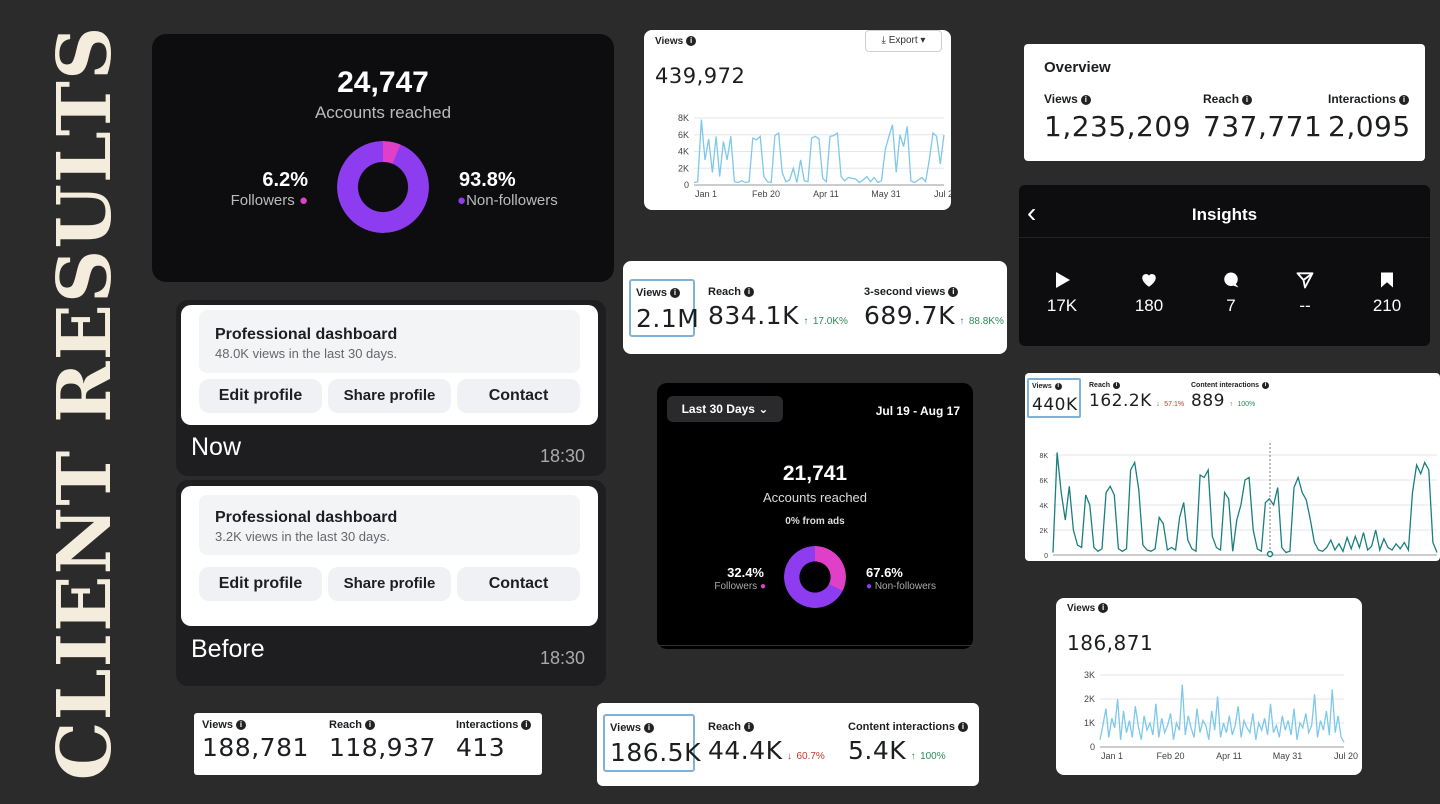  What do you see at coordinates (1225, 385) in the screenshot?
I see `chart2-interactions-label: Content interactions` at bounding box center [1225, 385].